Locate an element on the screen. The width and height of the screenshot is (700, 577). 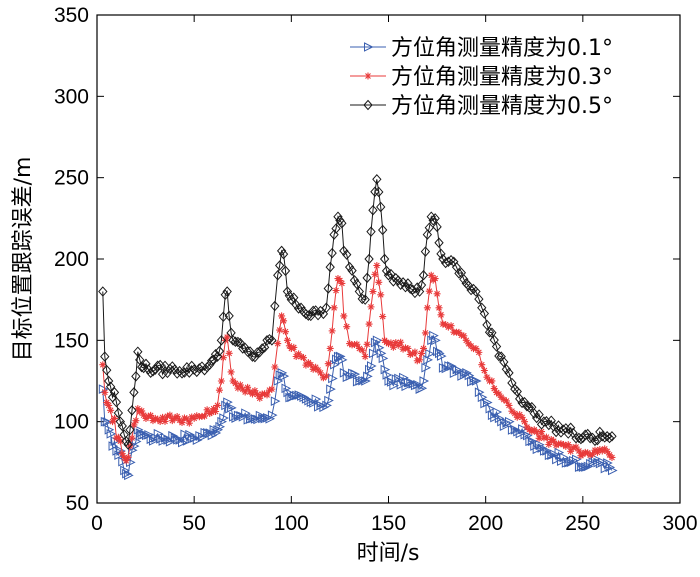
x-tick-label: 200 is located at coordinates (485, 523).